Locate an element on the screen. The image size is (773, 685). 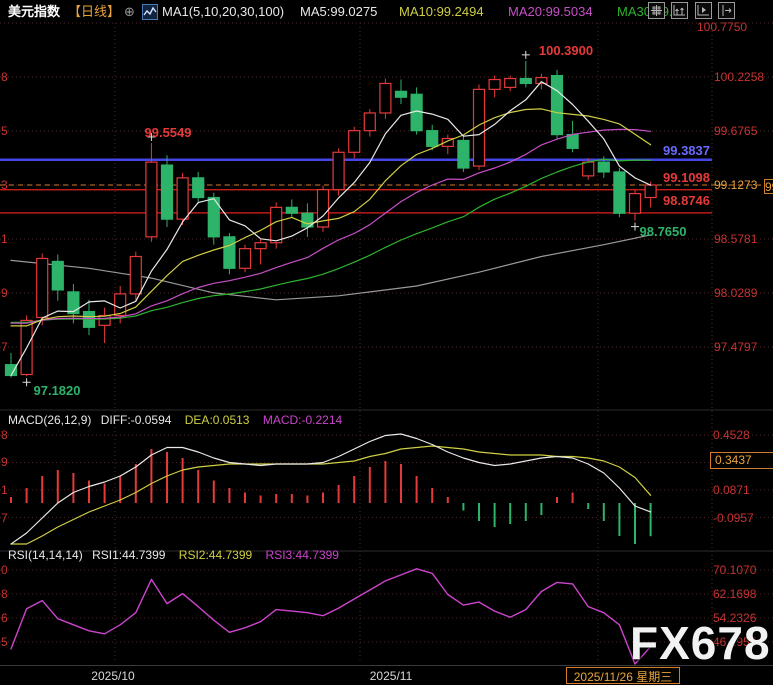
ma5-value: MA5:99.0275 is located at coordinates (339, 11).